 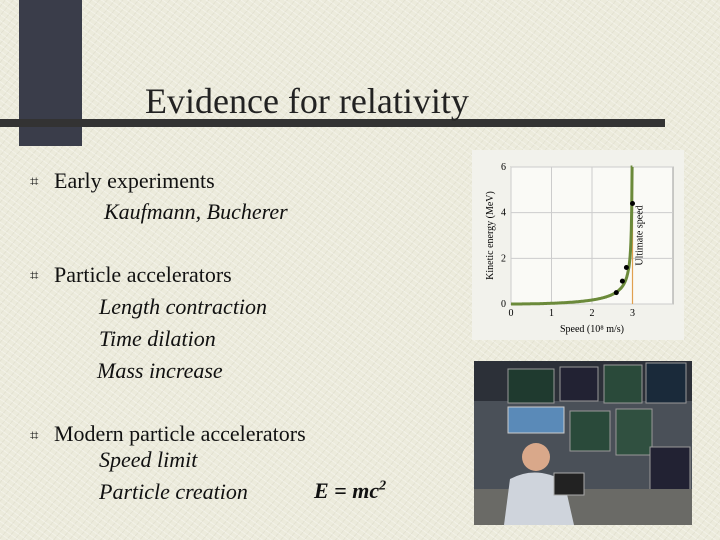 What do you see at coordinates (640, 235) in the screenshot?
I see `ultimate-speed-label: Ultimate speed` at bounding box center [640, 235].